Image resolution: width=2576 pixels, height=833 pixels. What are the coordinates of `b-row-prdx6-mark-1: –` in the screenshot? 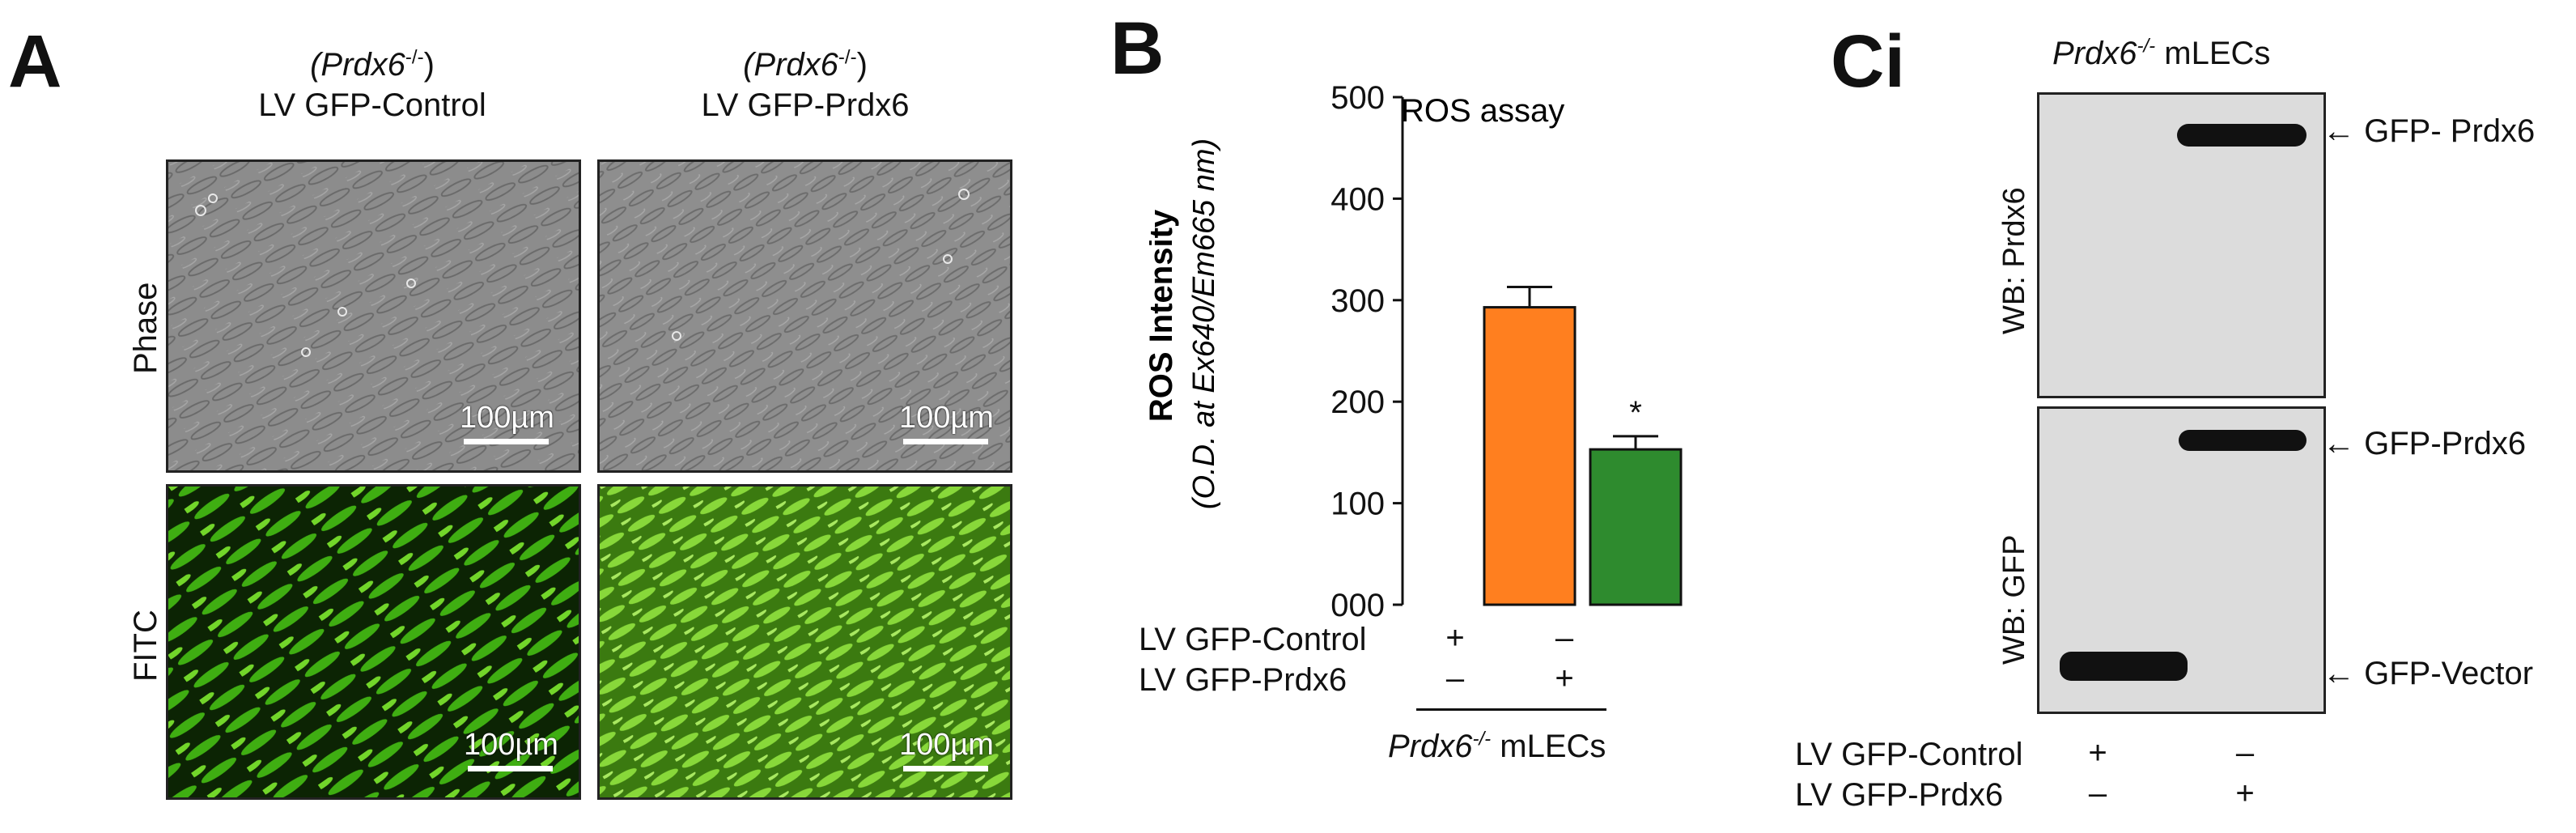 It's located at (1455, 678).